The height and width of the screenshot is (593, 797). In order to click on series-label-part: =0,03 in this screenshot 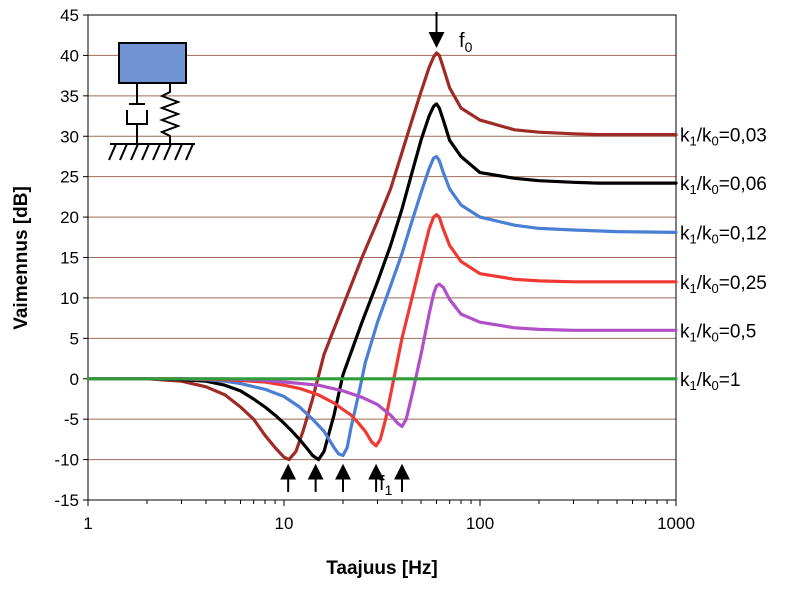, I will do `click(743, 136)`.